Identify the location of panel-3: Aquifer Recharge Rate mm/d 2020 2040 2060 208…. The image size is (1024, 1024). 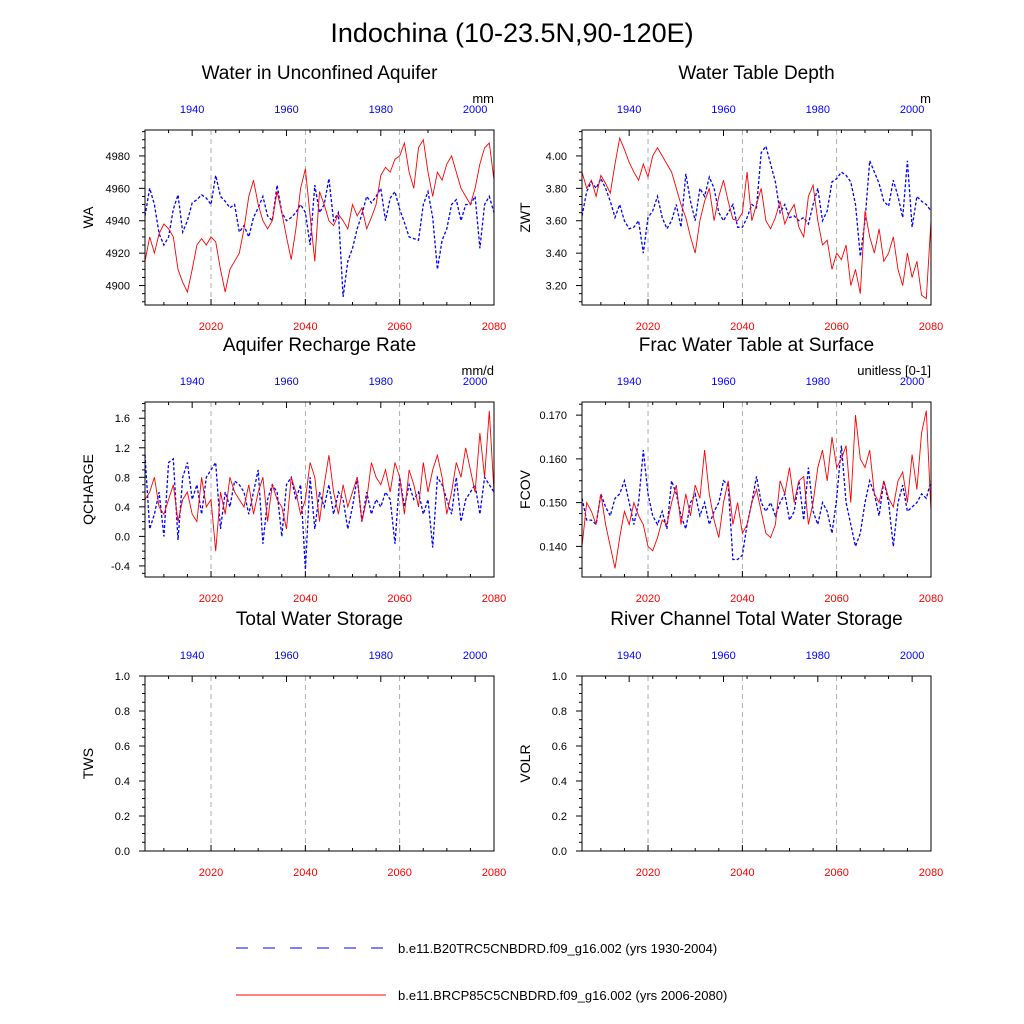
(293, 470).